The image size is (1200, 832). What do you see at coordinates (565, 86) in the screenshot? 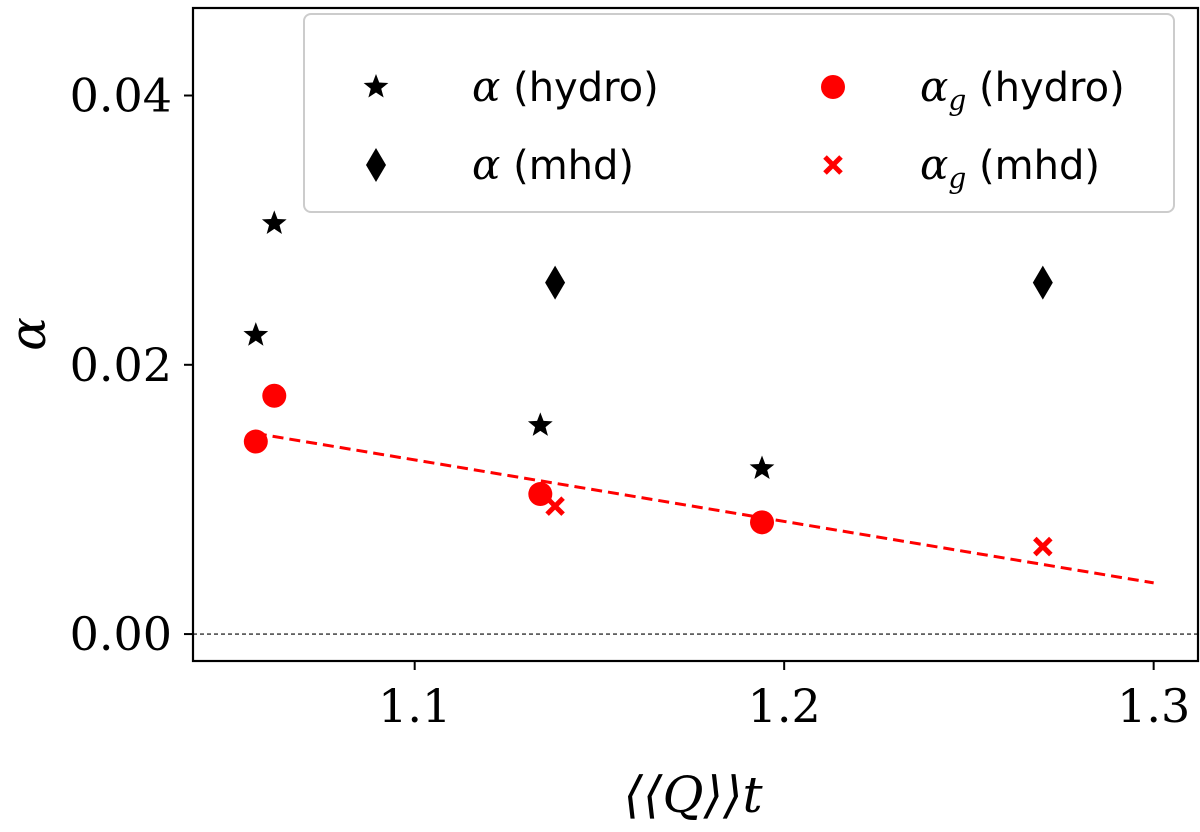
I see `legend-label: α (hydro)` at bounding box center [565, 86].